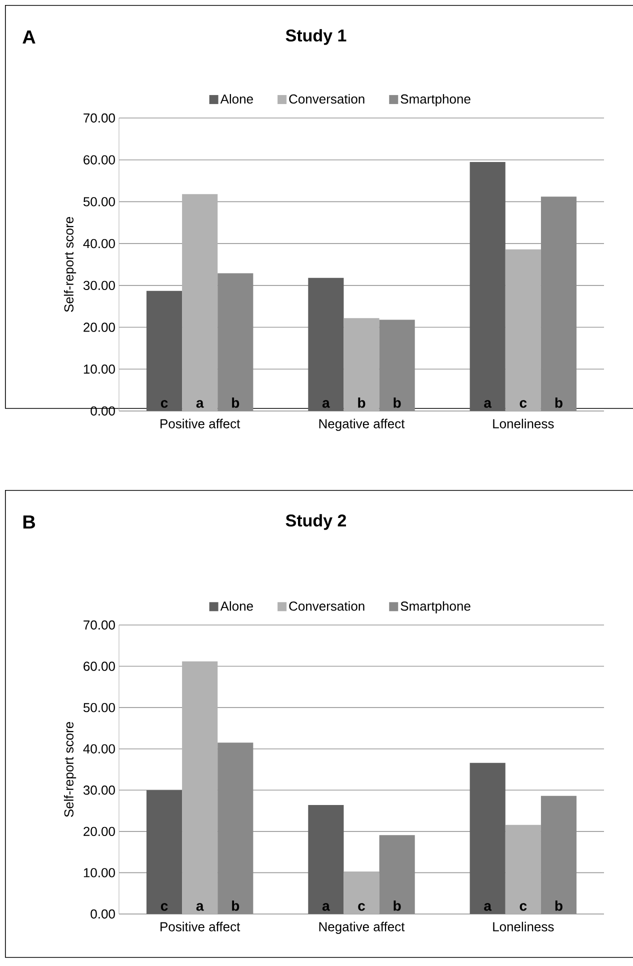 The image size is (633, 966). What do you see at coordinates (29, 37) in the screenshot?
I see `text: A` at bounding box center [29, 37].